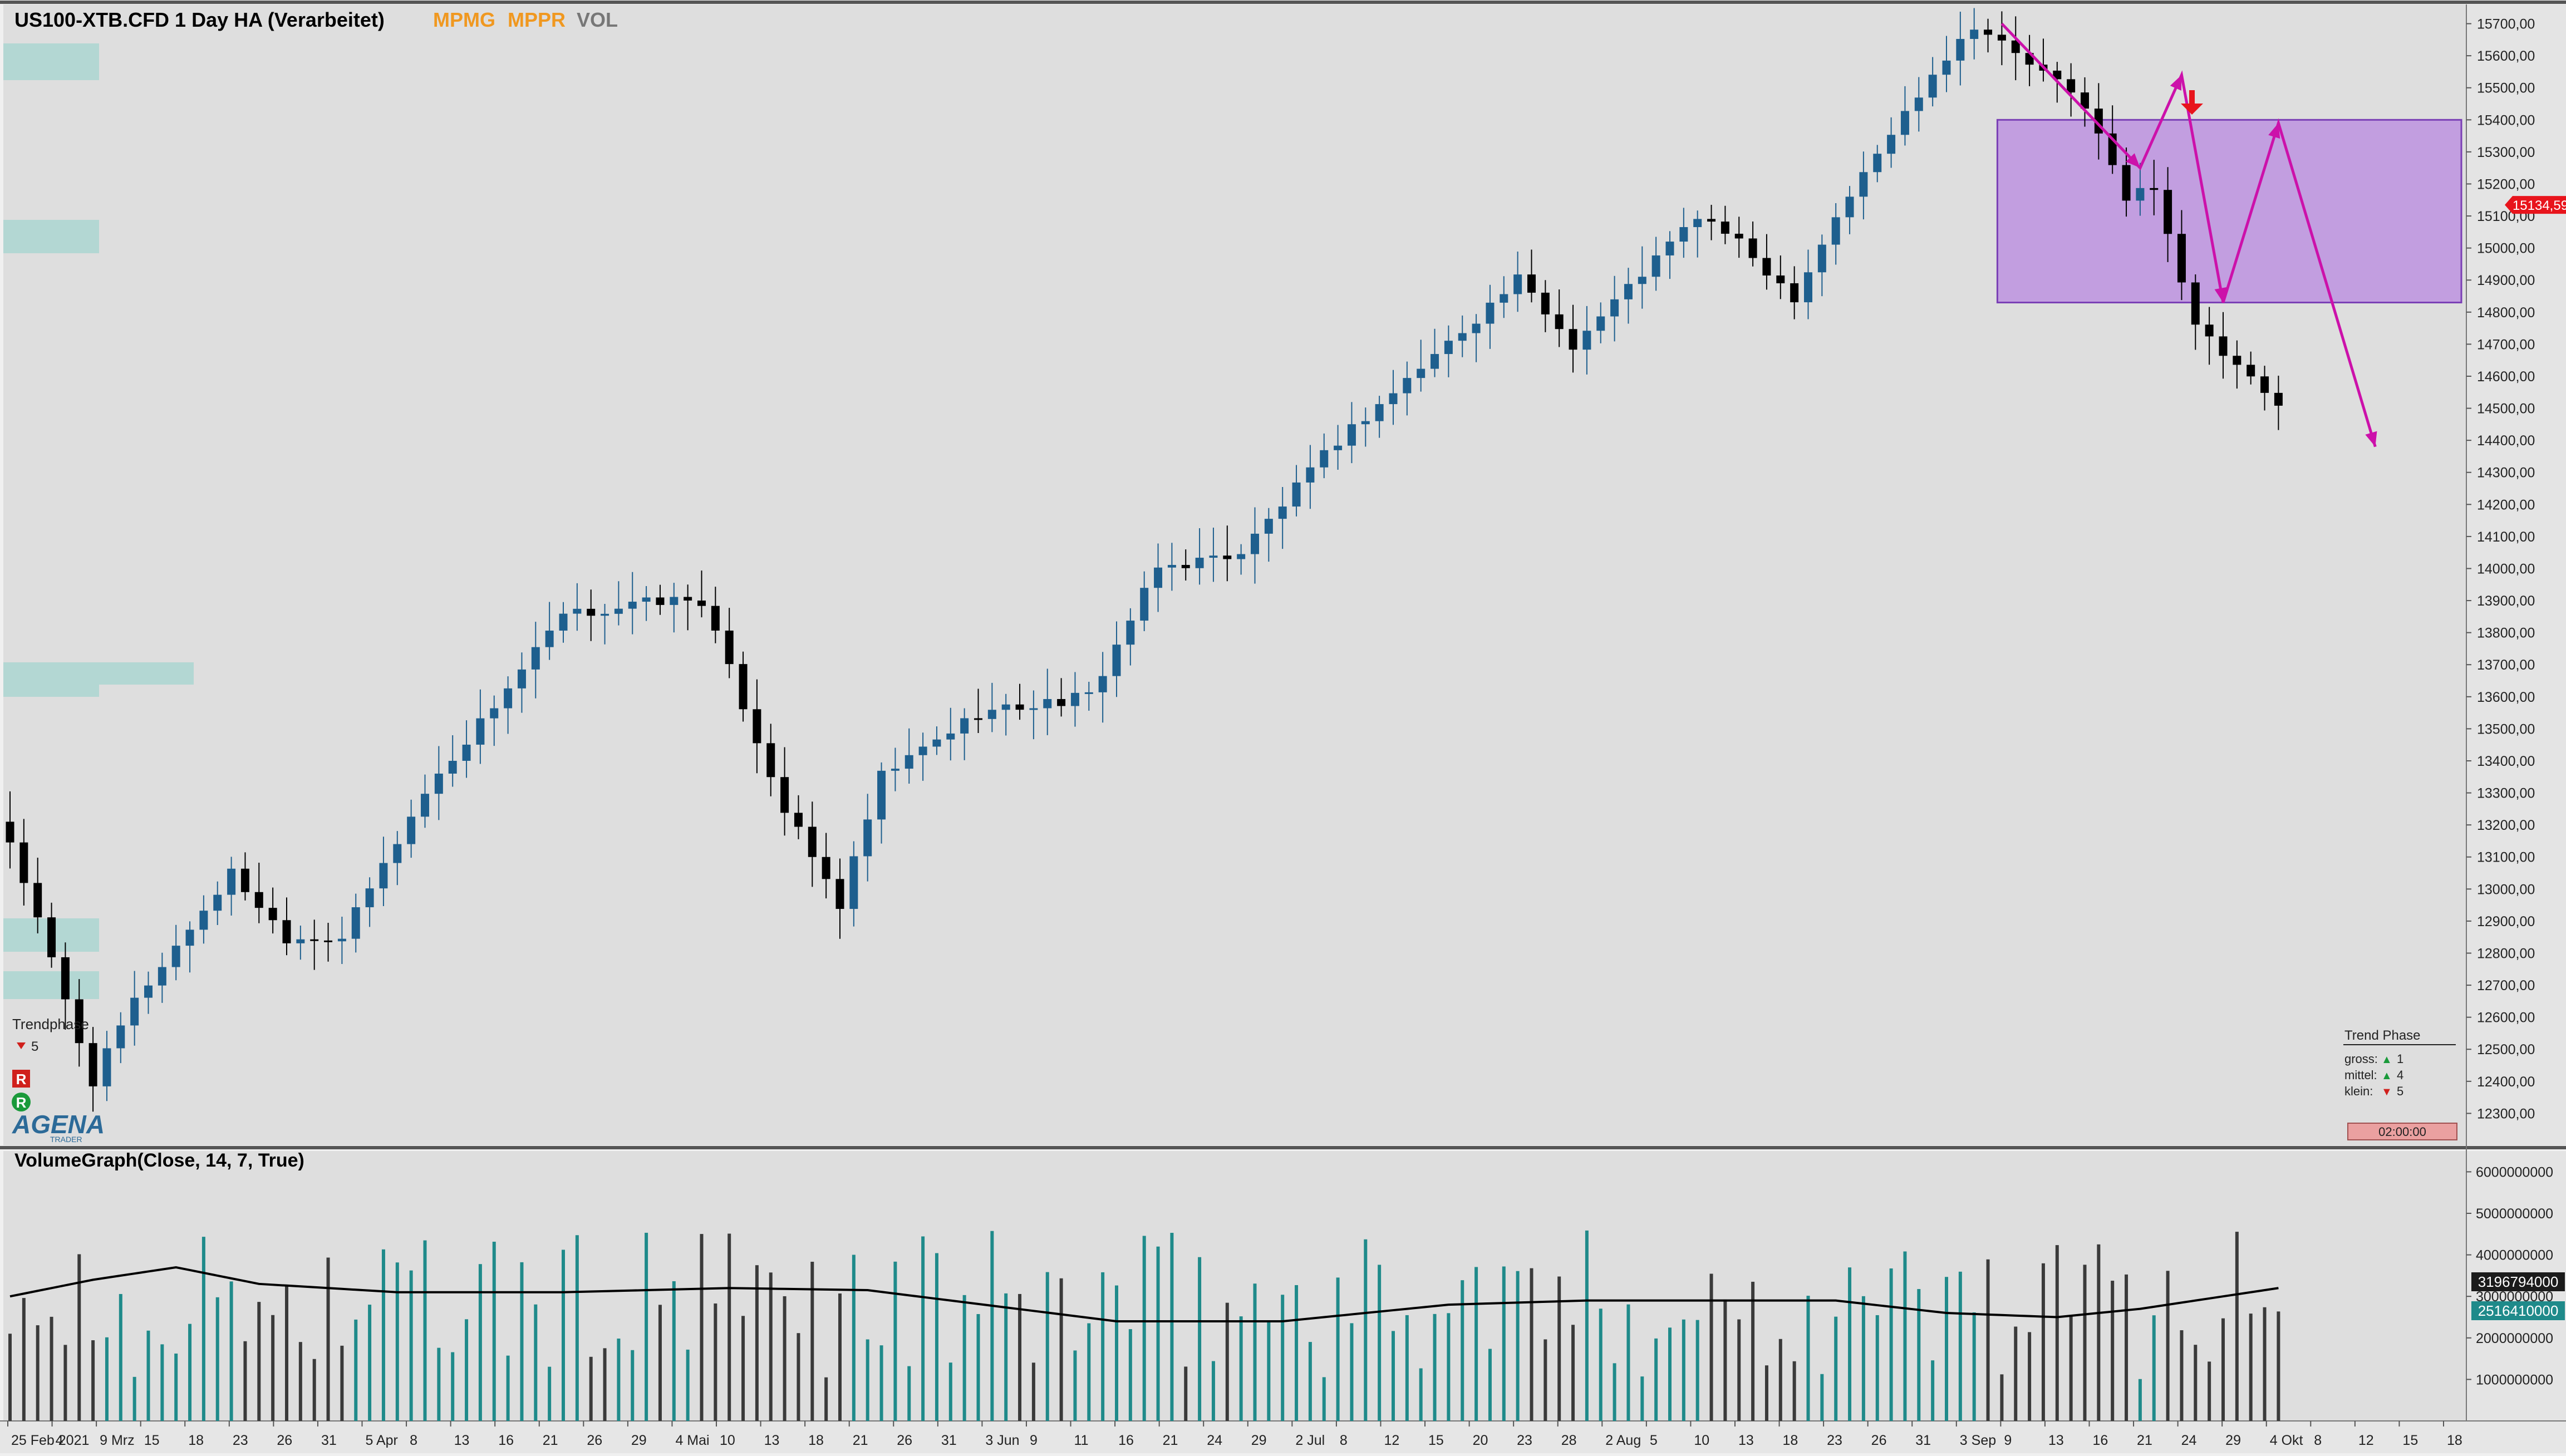 The width and height of the screenshot is (2566, 1456). Describe the element at coordinates (537, 19) in the screenshot. I see `indicator-mppr: MPPR` at that location.